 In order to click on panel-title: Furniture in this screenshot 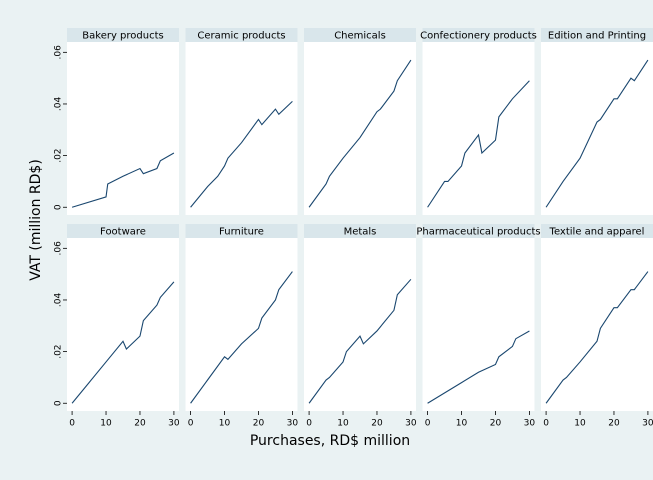, I will do `click(241, 232)`.